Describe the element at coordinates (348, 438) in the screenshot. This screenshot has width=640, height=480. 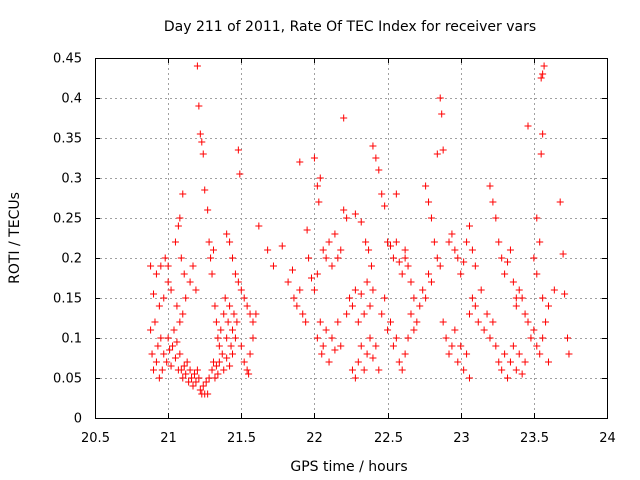
I see `x-tick-labels: 20.5 21 21.5 22 22.5 23 23.5 24` at that location.